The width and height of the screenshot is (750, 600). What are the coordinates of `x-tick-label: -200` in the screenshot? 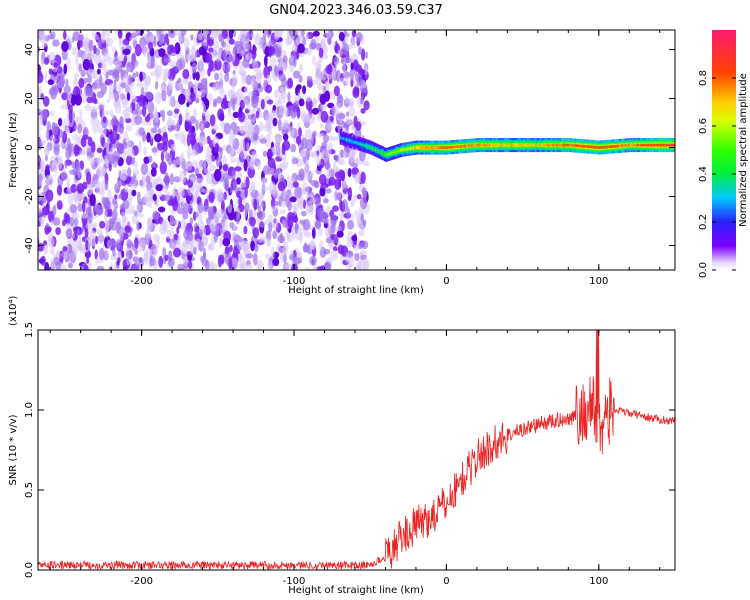 It's located at (141, 281).